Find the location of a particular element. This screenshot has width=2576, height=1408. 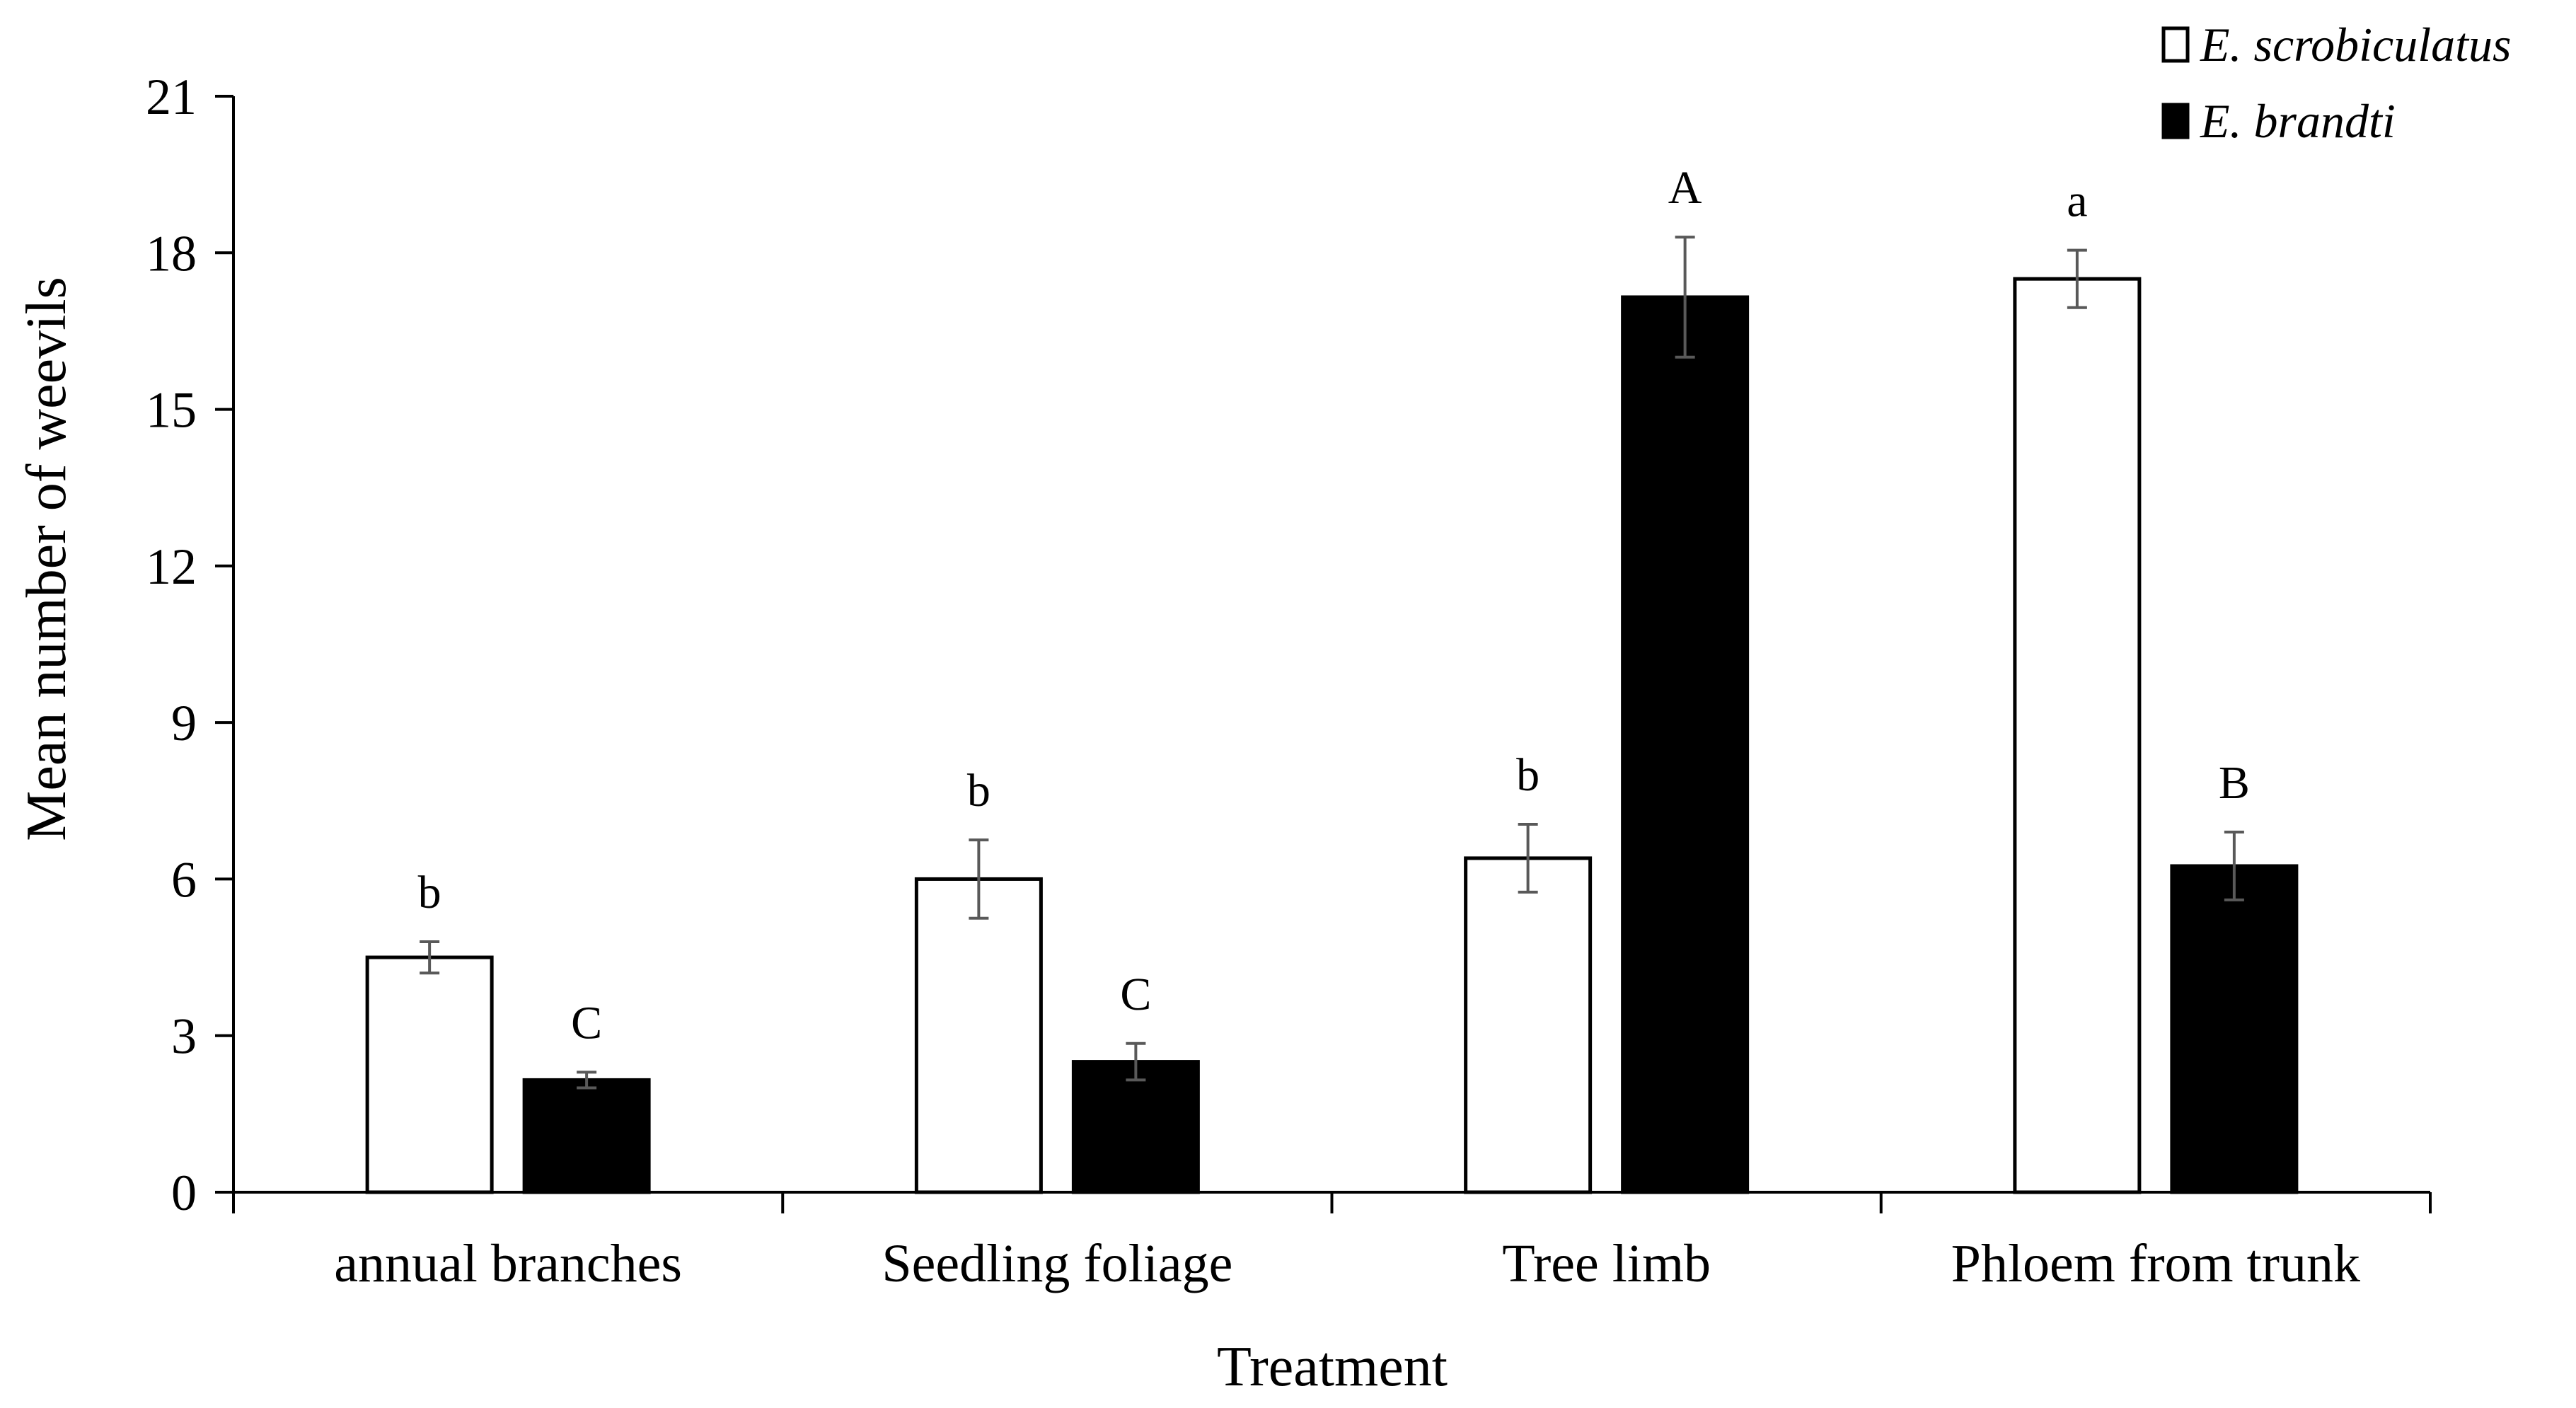

significance-label-e-brandti-phloem-from-trunk: B is located at coordinates (2234, 783).